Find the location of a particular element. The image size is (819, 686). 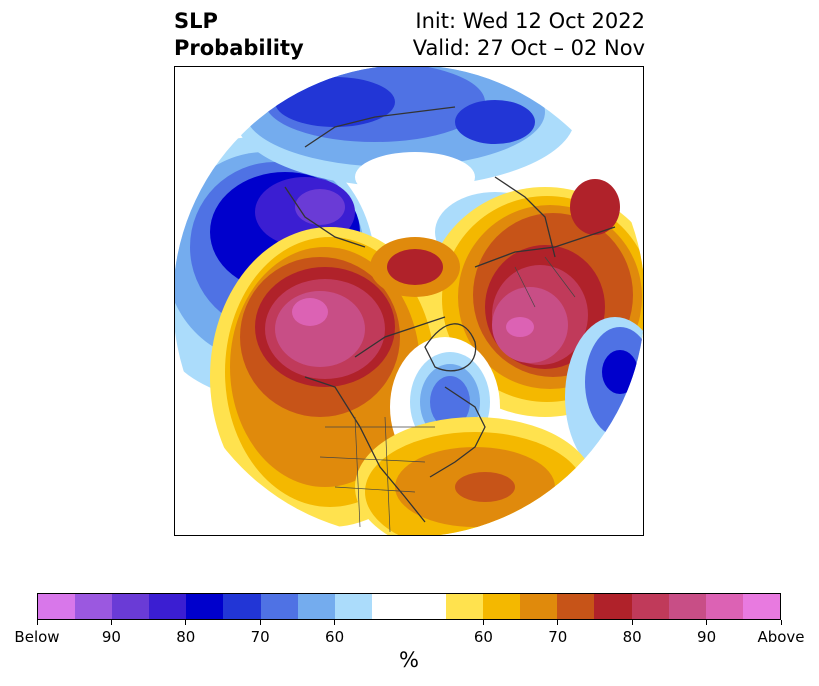

colorbar-unit-label: % is located at coordinates (409, 660).